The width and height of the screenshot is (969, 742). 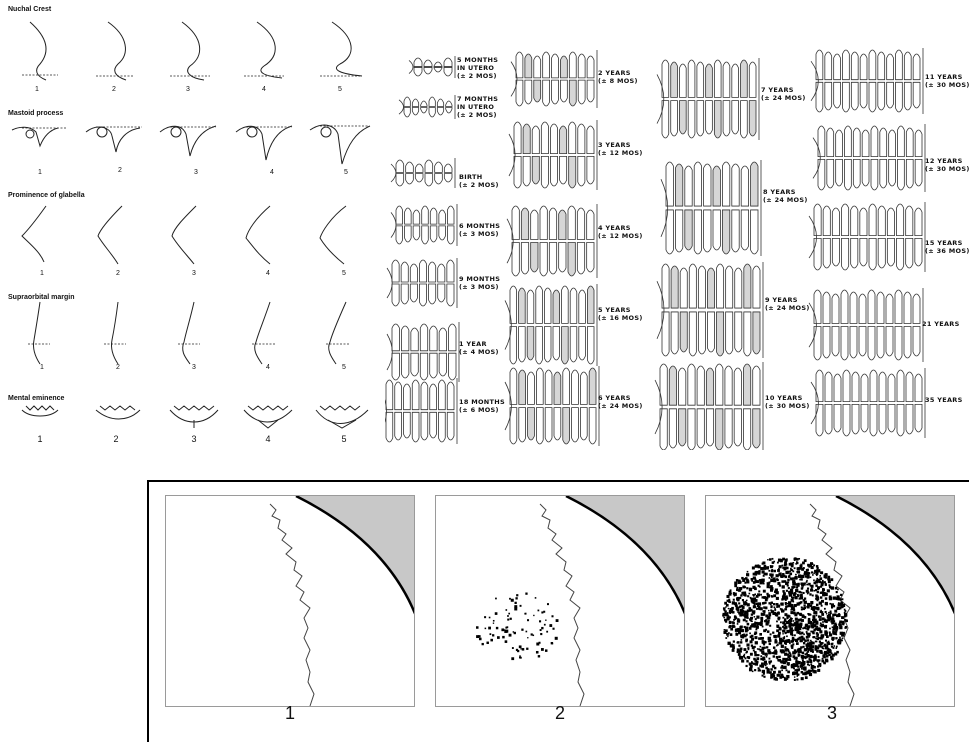 I want to click on age-label: 15 YEARS (± 36 MOS), so click(x=947, y=247).